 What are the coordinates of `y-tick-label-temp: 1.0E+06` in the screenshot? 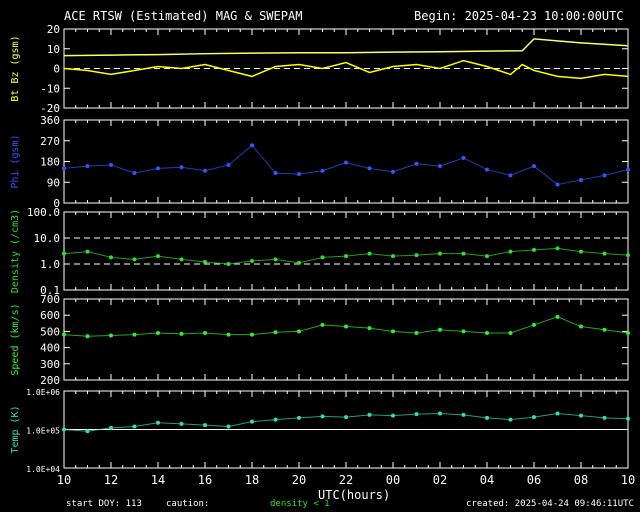 It's located at (43, 392).